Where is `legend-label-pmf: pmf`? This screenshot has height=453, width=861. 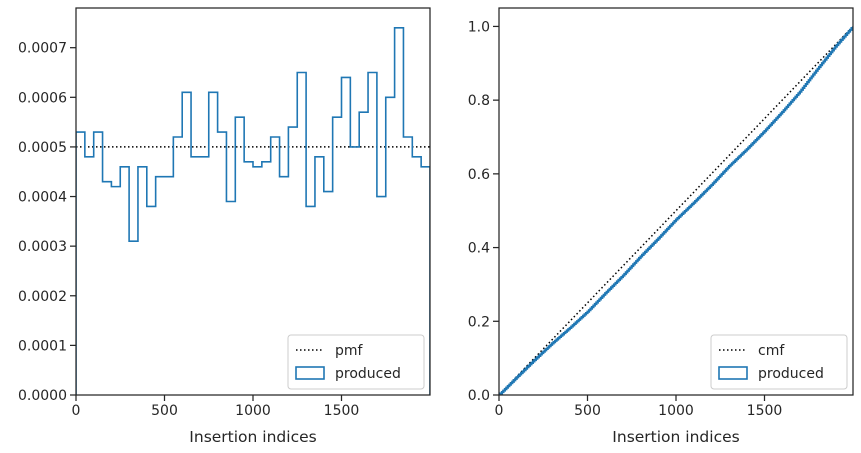 legend-label-pmf: pmf is located at coordinates (349, 351).